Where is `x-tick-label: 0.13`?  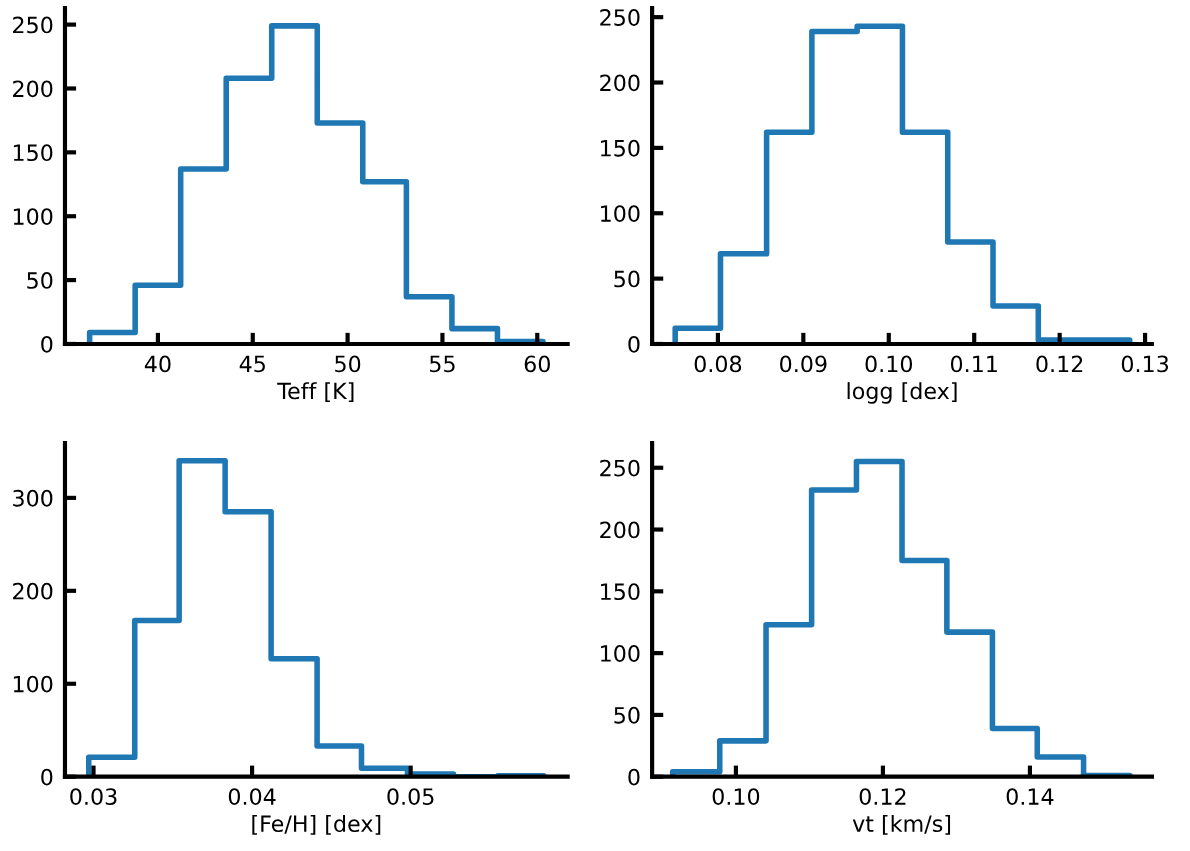 x-tick-label: 0.13 is located at coordinates (1145, 364).